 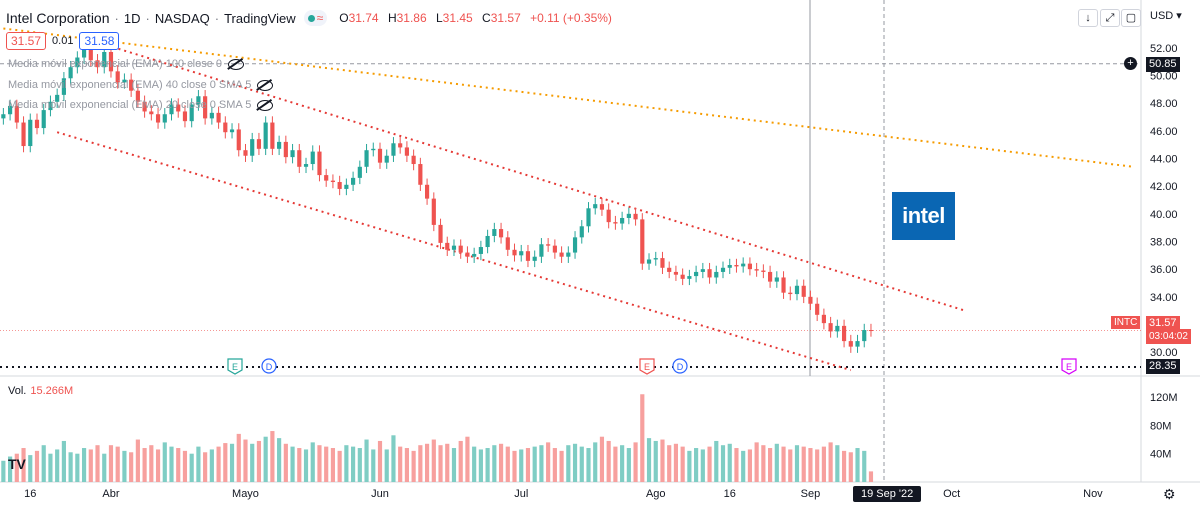 I want to click on tradingview-logo: TV, so click(x=17, y=464).